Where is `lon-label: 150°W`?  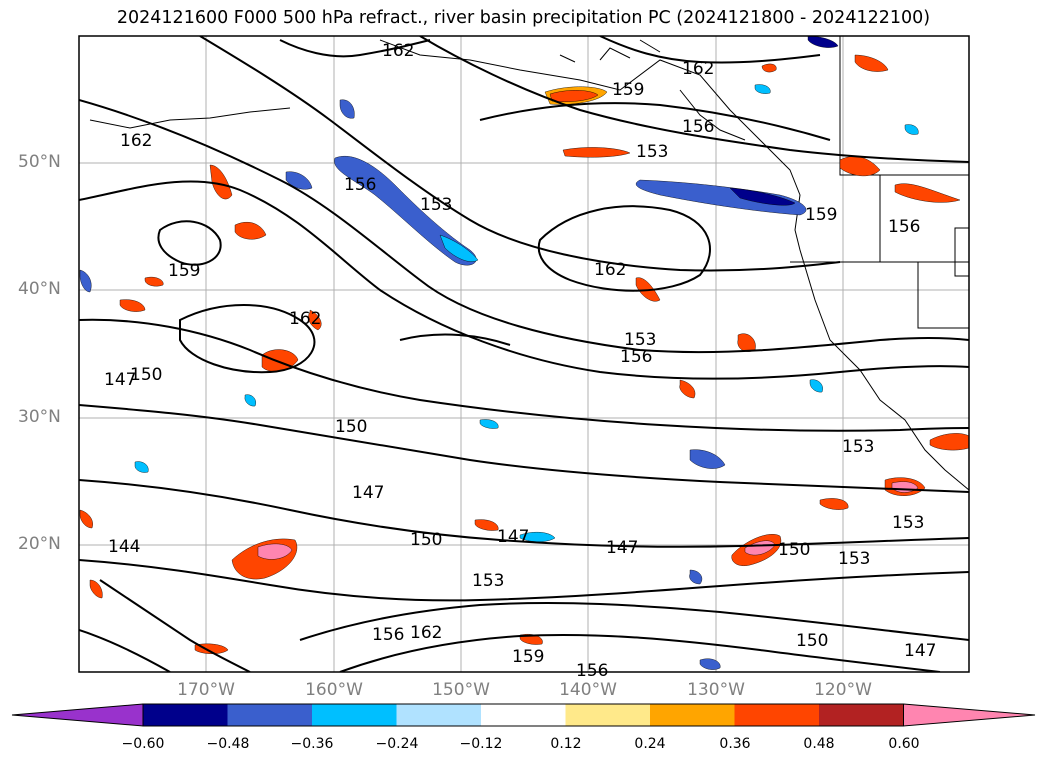 lon-label: 150°W is located at coordinates (461, 690).